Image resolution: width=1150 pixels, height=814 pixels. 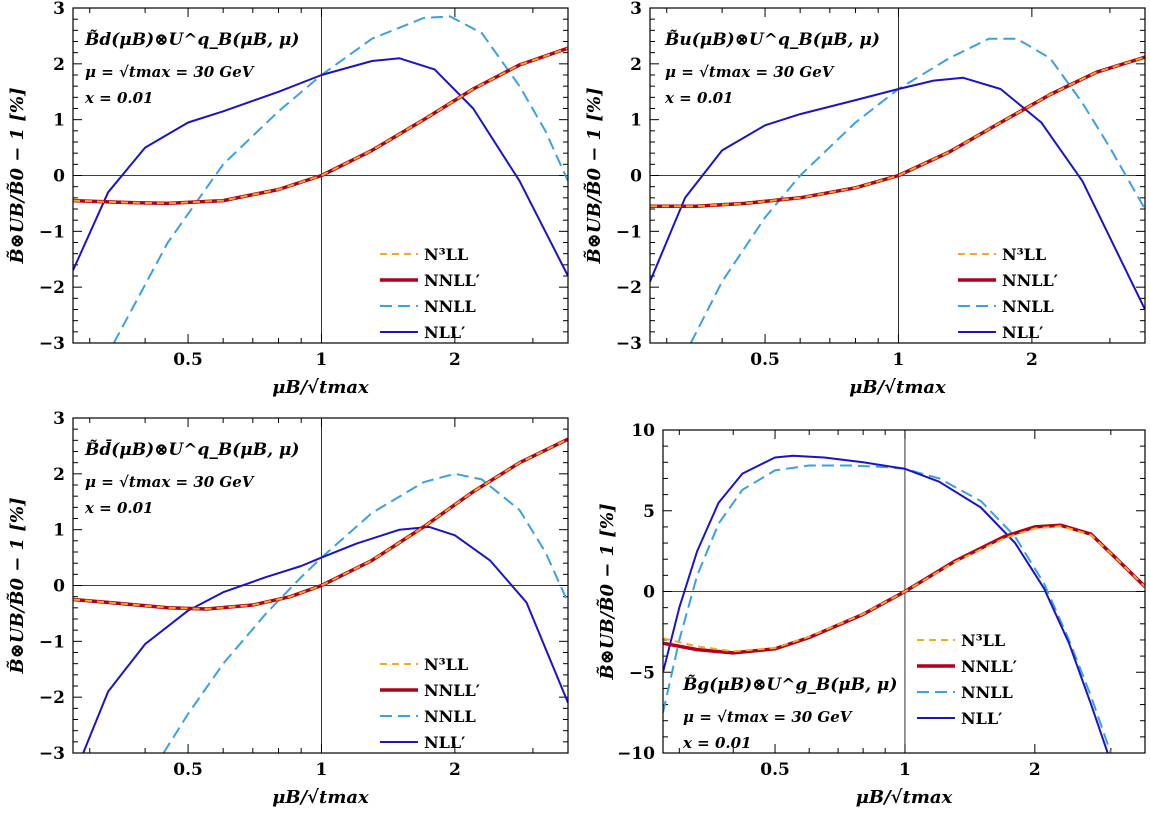 I want to click on annotation-title: B̃d̄(μB)⊗U^q_B(μB, μ), so click(x=191, y=449).